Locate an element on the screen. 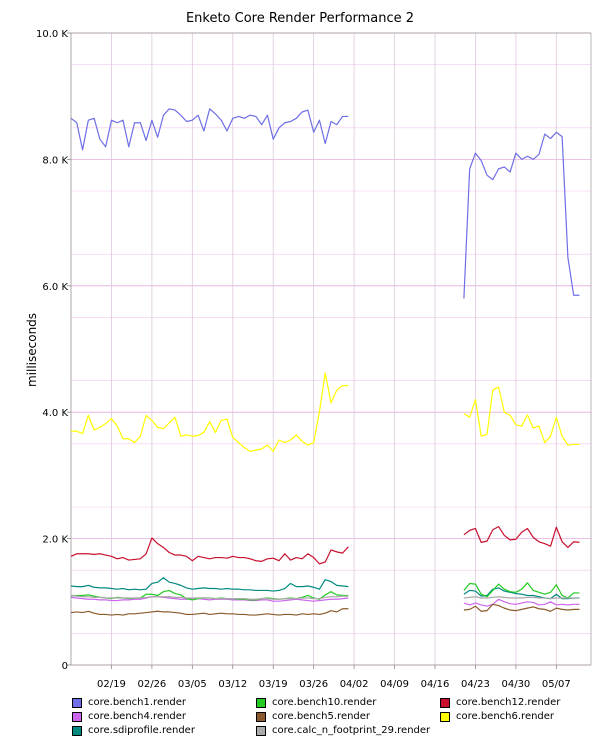 The height and width of the screenshot is (750, 600). legend-item: core.bench12.render is located at coordinates (516, 702).